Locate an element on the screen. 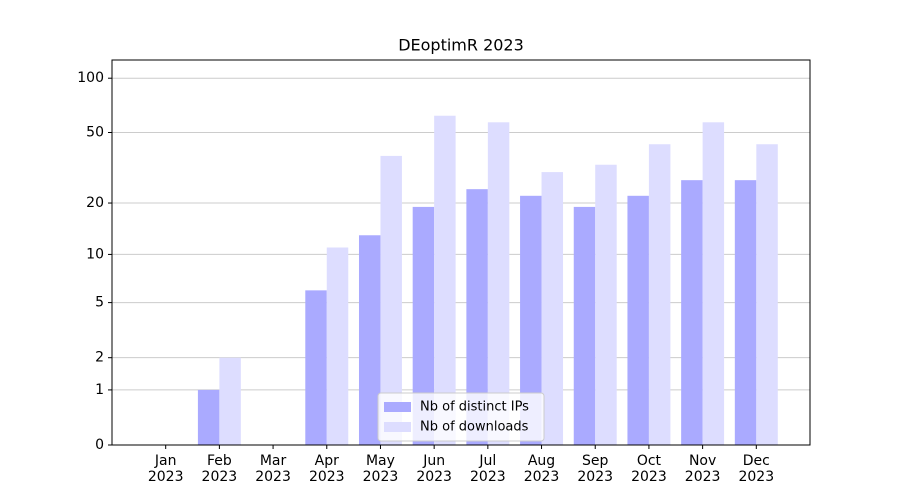 The height and width of the screenshot is (500, 900). x-tick-label: Jul 2023 is located at coordinates (488, 469).